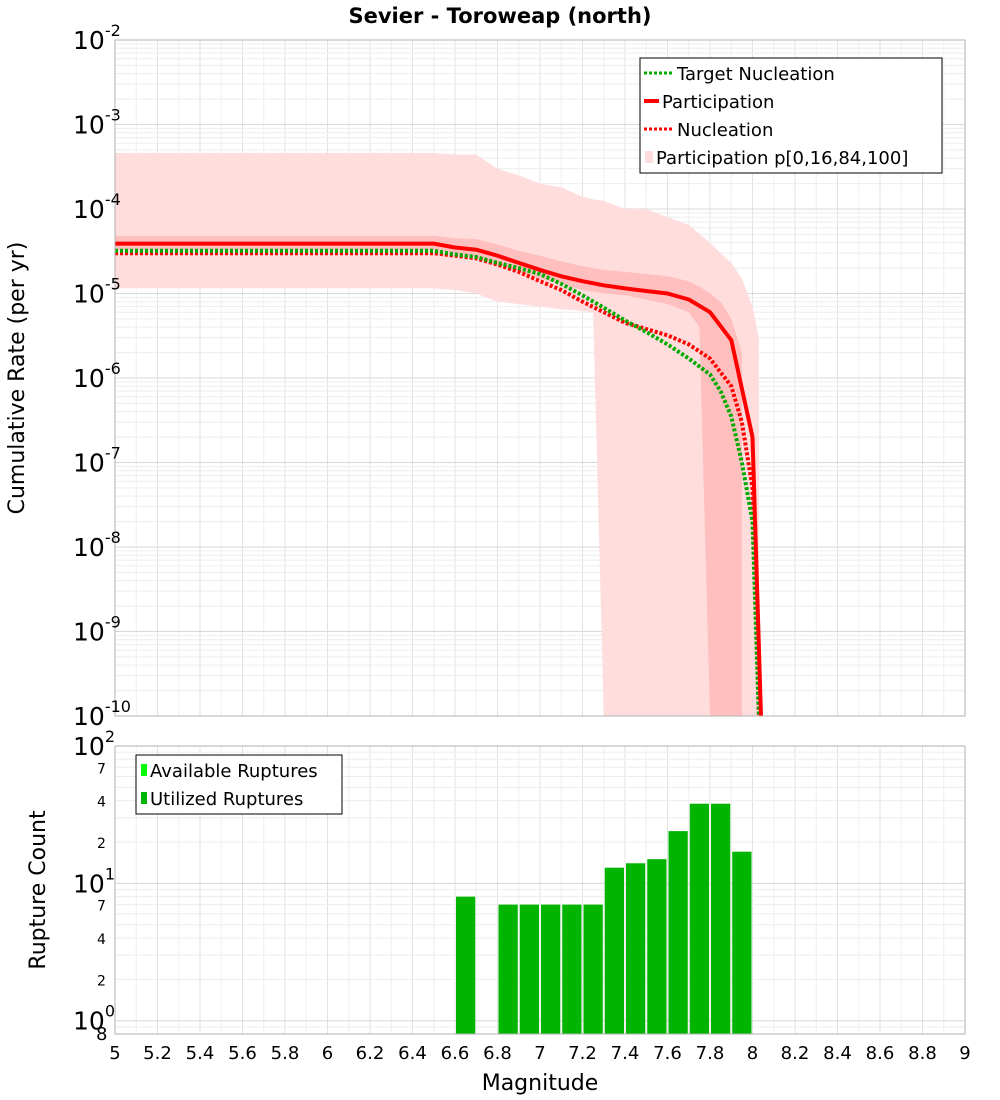 The width and height of the screenshot is (1000, 1100). What do you see at coordinates (667, 1053) in the screenshot?
I see `x-tick-label: 7.6` at bounding box center [667, 1053].